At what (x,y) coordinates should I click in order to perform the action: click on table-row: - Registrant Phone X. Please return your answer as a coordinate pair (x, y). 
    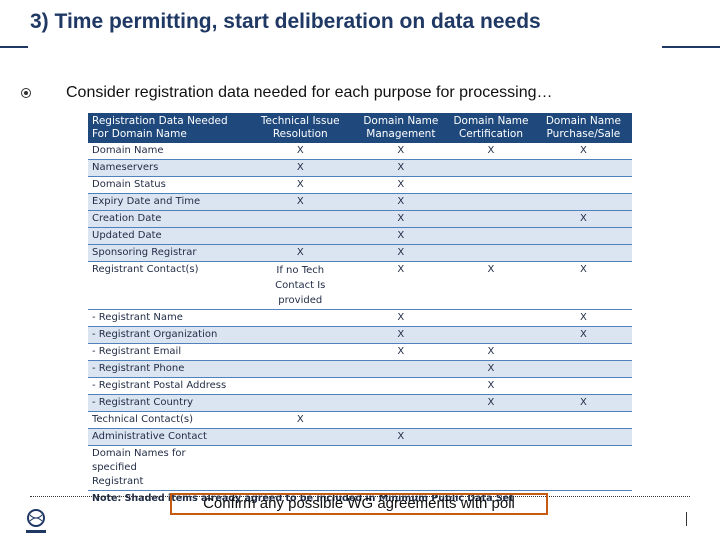
    Looking at the image, I should click on (360, 369).